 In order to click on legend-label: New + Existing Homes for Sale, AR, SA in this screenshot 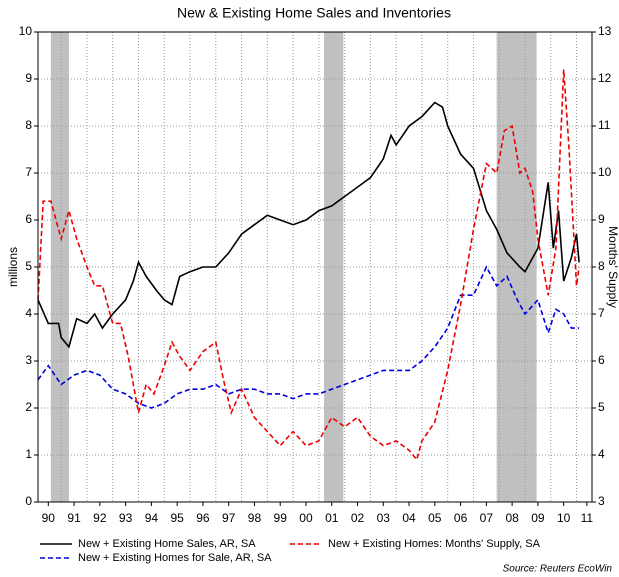, I will do `click(175, 558)`.